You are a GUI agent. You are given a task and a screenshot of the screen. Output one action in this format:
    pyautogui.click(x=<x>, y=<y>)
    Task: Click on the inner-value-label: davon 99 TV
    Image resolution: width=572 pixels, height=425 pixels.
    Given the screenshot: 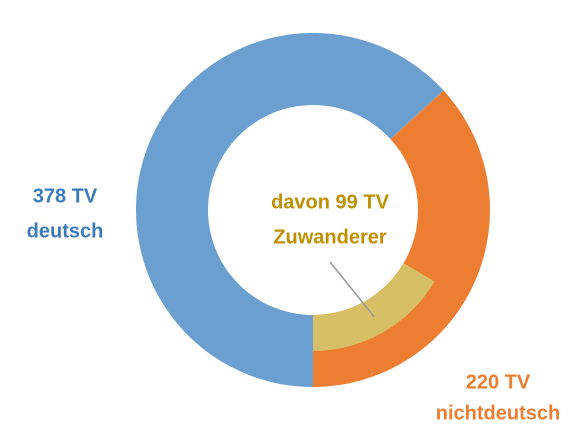 What is the action you would take?
    pyautogui.click(x=330, y=202)
    